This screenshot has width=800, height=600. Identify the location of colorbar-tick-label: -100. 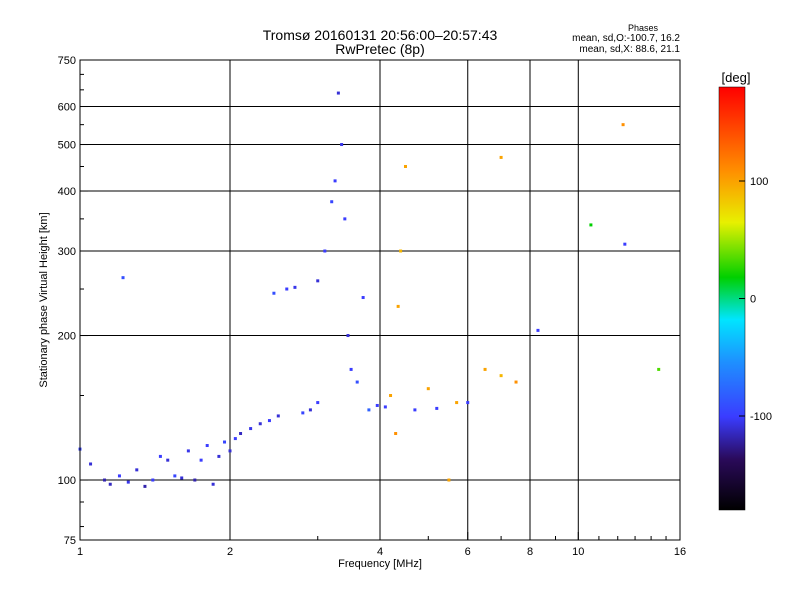
(761, 417).